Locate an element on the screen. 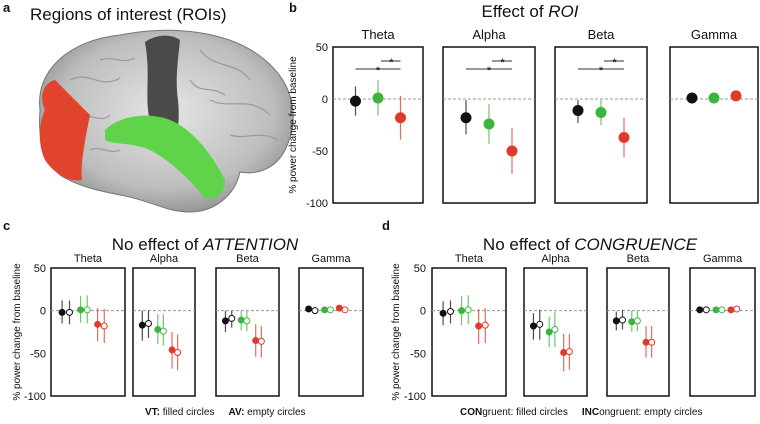 Image resolution: width=760 pixels, height=424 pixels. panel-title: Effect of ROI is located at coordinates (529, 11).